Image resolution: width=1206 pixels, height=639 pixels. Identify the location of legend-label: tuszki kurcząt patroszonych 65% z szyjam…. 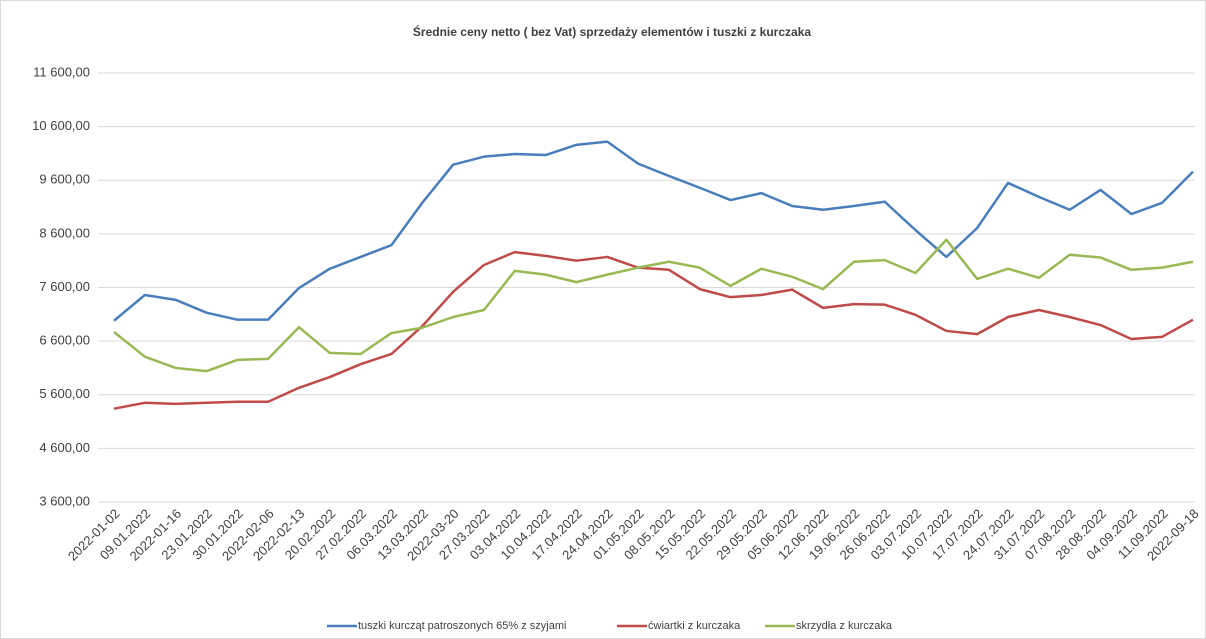
(462, 626).